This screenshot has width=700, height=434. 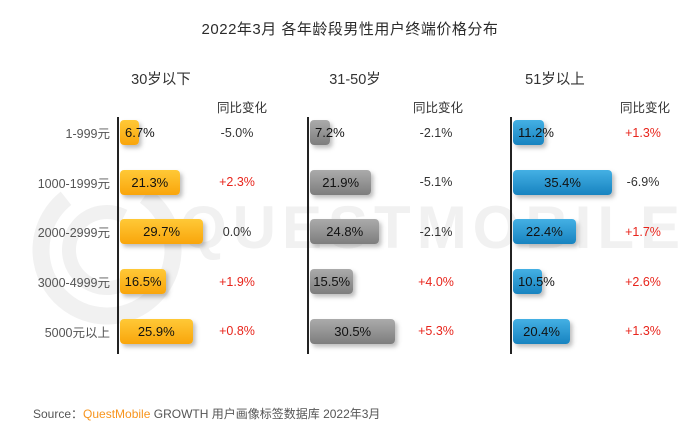 What do you see at coordinates (438, 108) in the screenshot?
I see `yoy-header-group2: 同比变化` at bounding box center [438, 108].